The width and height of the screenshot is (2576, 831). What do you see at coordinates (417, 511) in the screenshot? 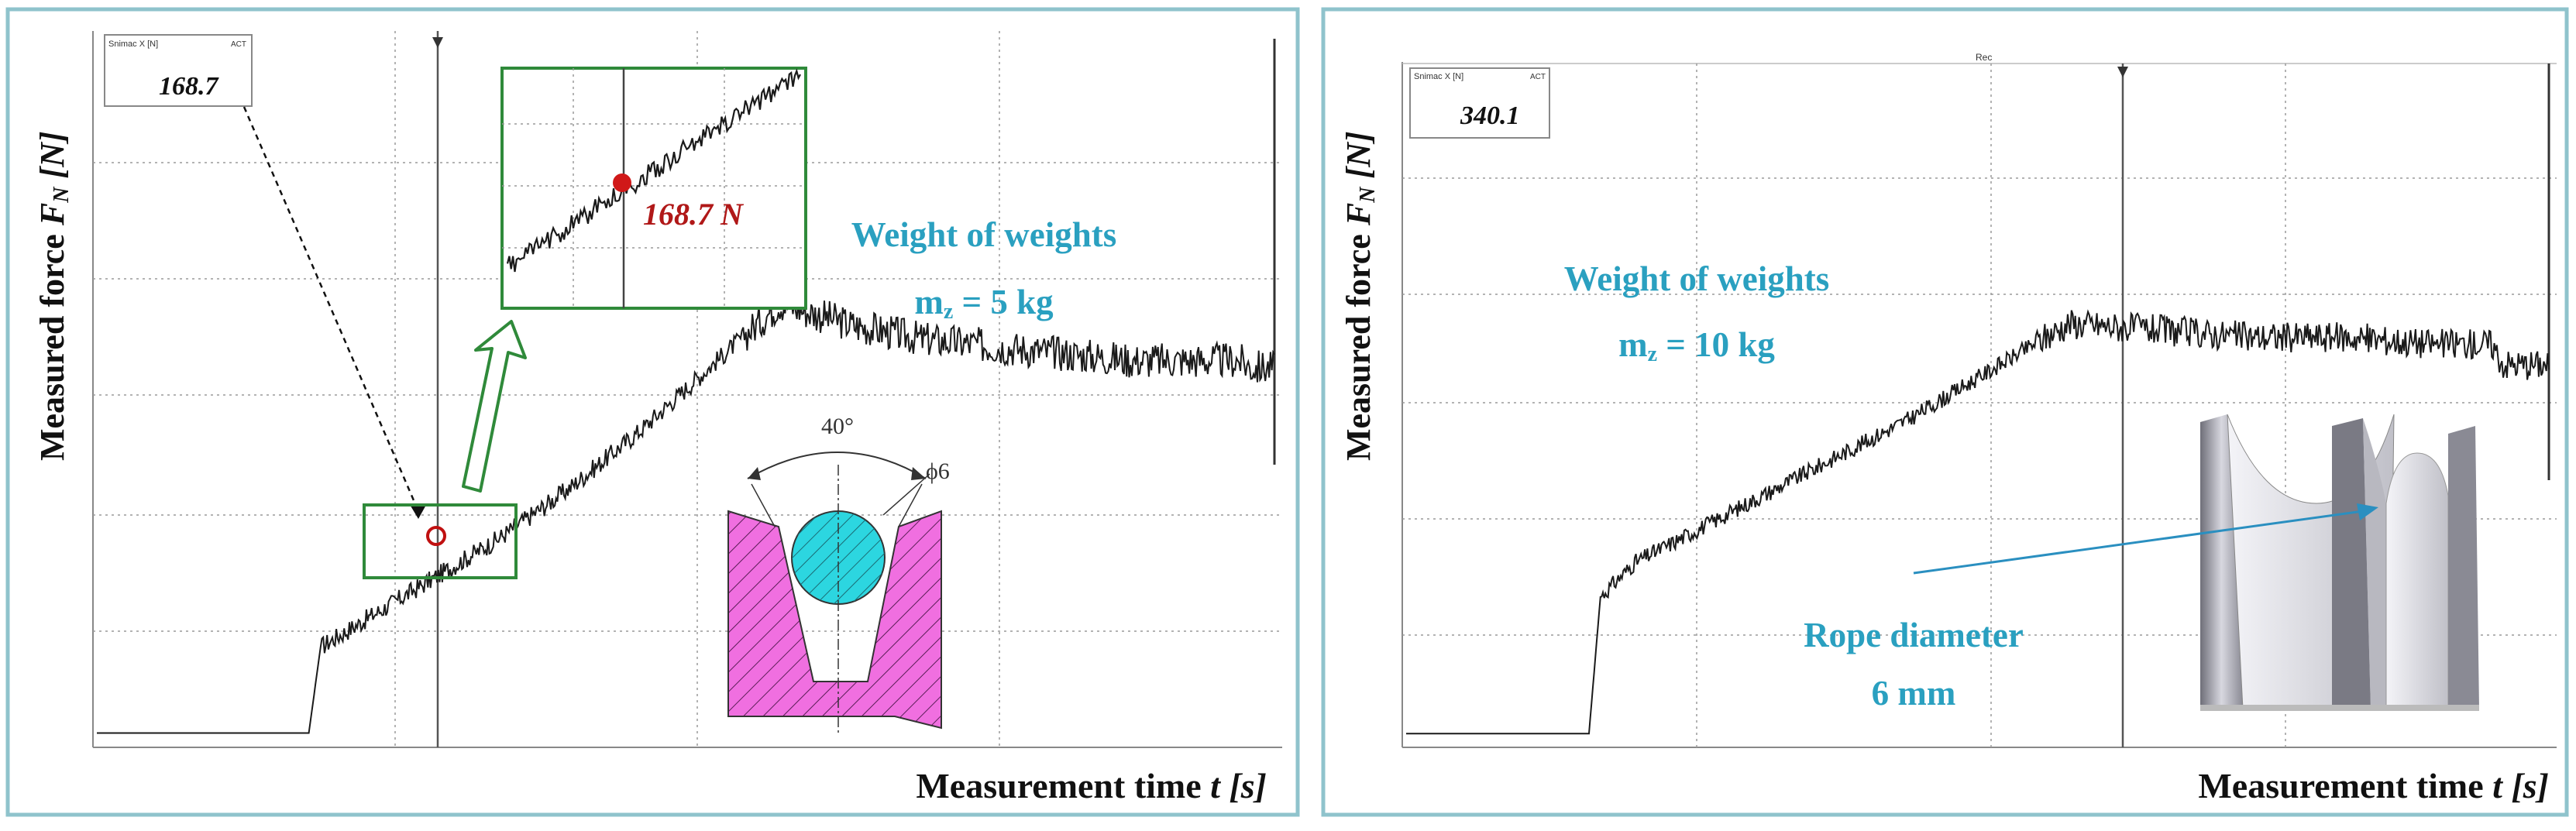
I see `leader-arrow-icon` at bounding box center [417, 511].